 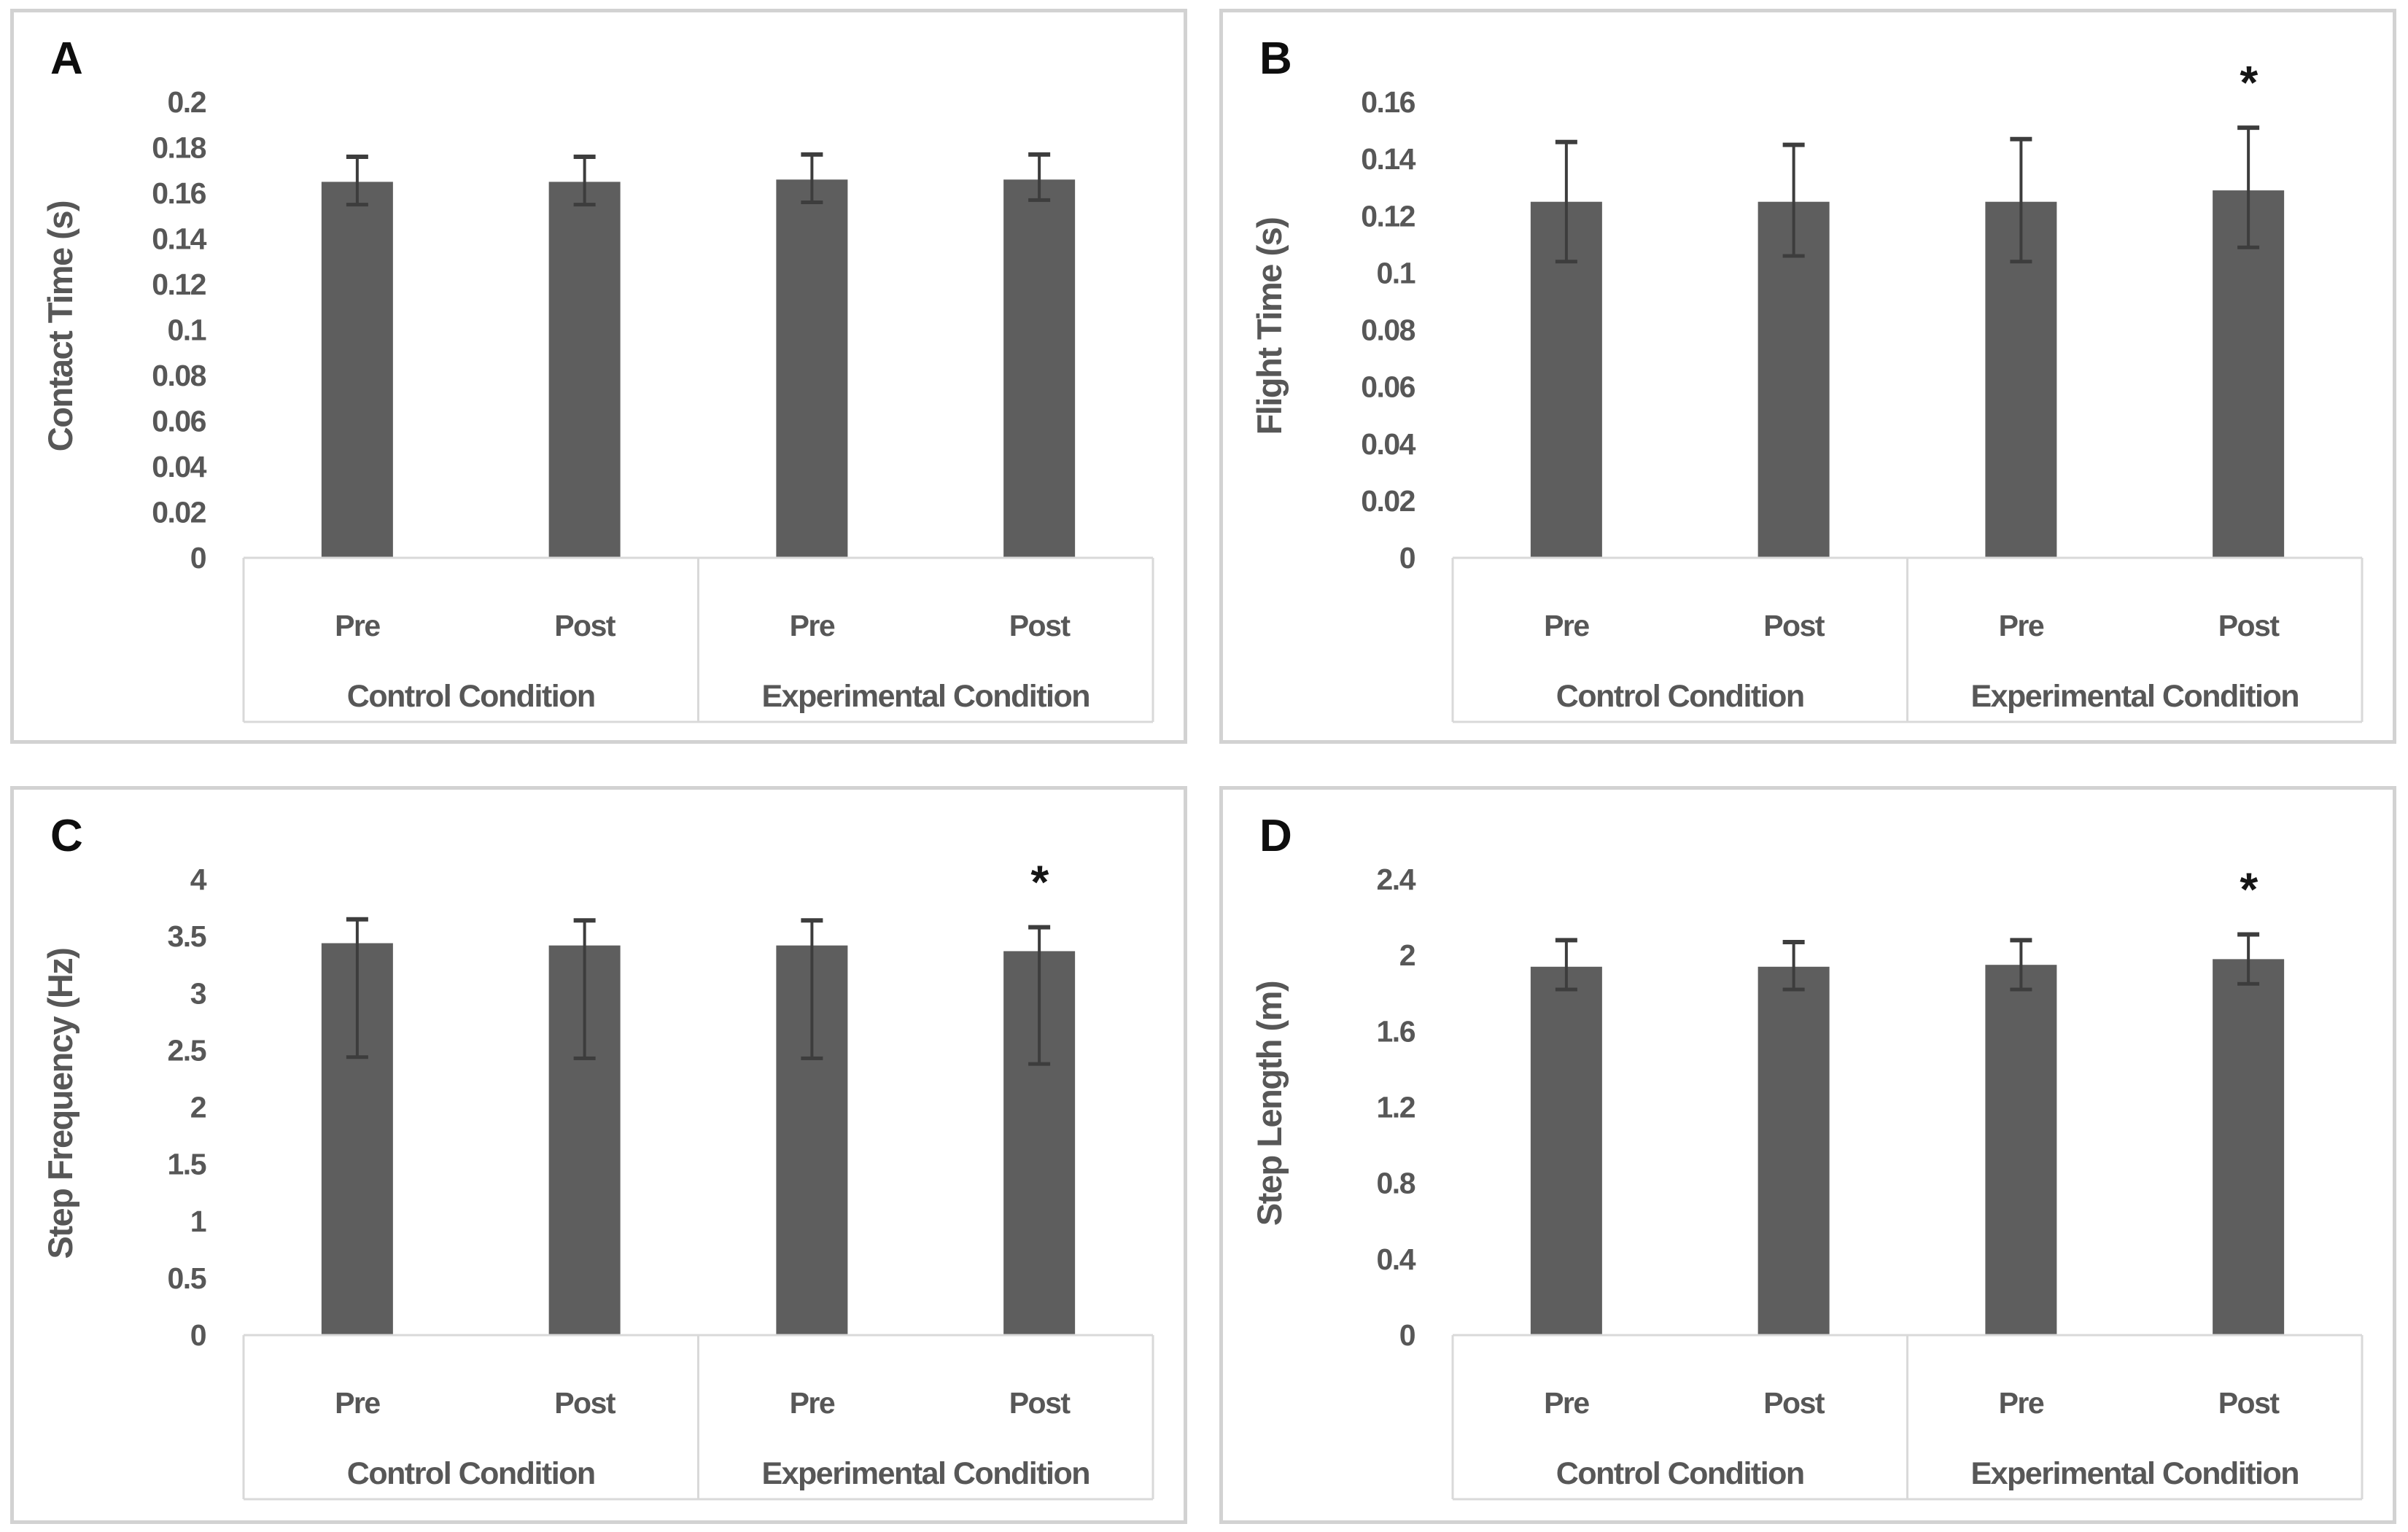 What do you see at coordinates (198, 993) in the screenshot?
I see `y-tick-label: 3` at bounding box center [198, 993].